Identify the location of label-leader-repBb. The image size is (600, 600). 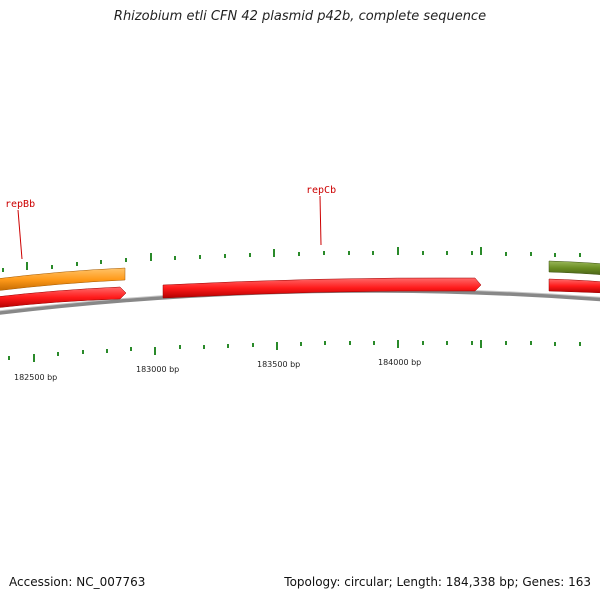
(20, 234).